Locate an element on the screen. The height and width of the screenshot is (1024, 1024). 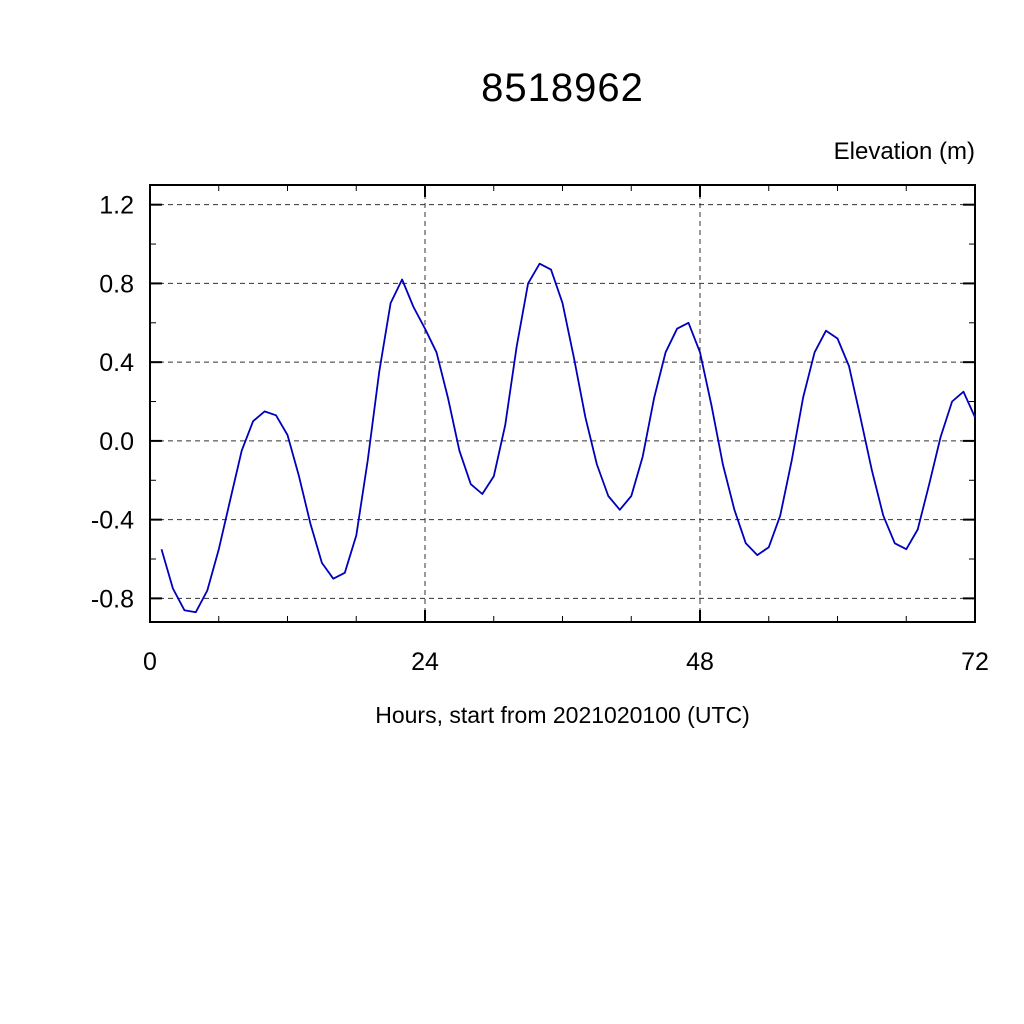
y-axis-title: Elevation (m) is located at coordinates (904, 151).